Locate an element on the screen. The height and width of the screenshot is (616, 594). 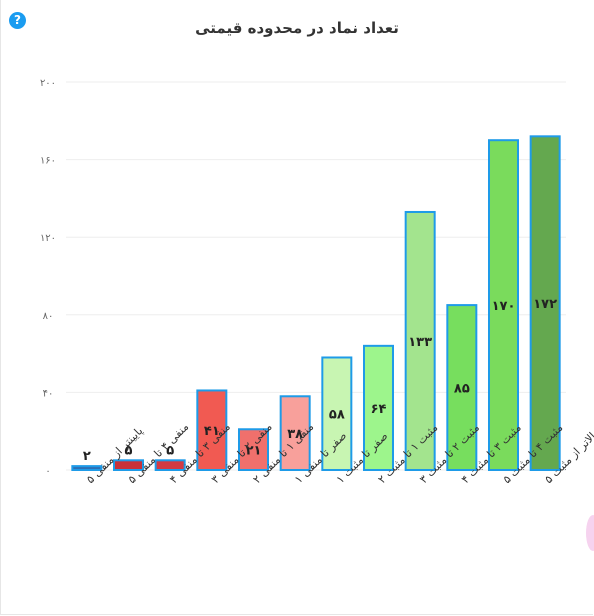
data-label: ۳۸ is located at coordinates (295, 434).